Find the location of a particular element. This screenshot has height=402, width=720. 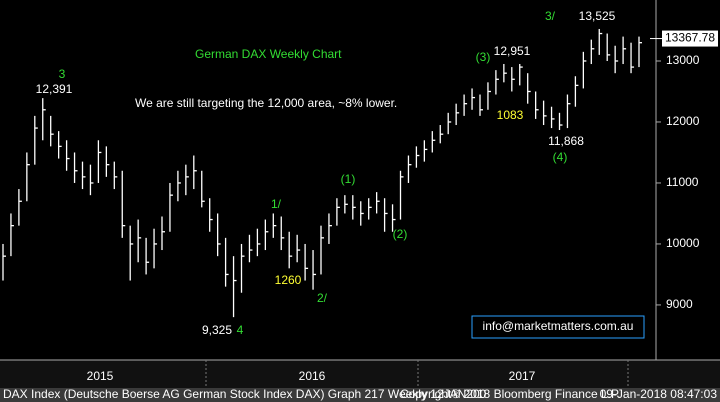

annotation: 1/ is located at coordinates (276, 204).